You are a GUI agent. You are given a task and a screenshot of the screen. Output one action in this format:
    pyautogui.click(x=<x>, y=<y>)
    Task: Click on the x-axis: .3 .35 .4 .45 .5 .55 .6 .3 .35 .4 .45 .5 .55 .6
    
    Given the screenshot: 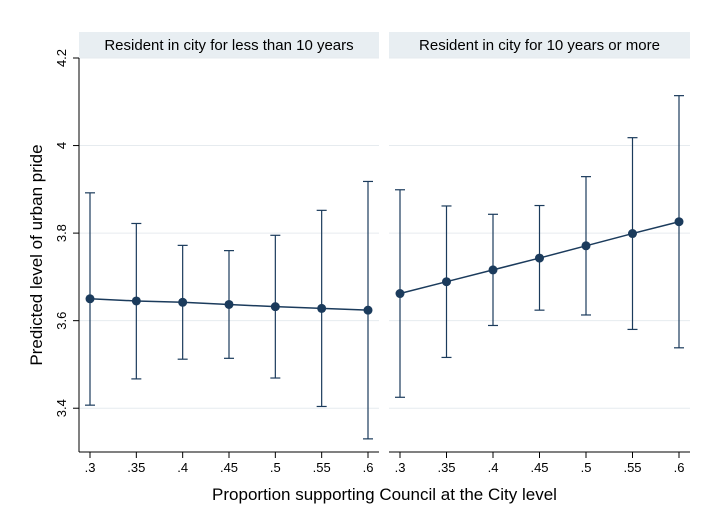 What is the action you would take?
    pyautogui.click(x=384, y=463)
    